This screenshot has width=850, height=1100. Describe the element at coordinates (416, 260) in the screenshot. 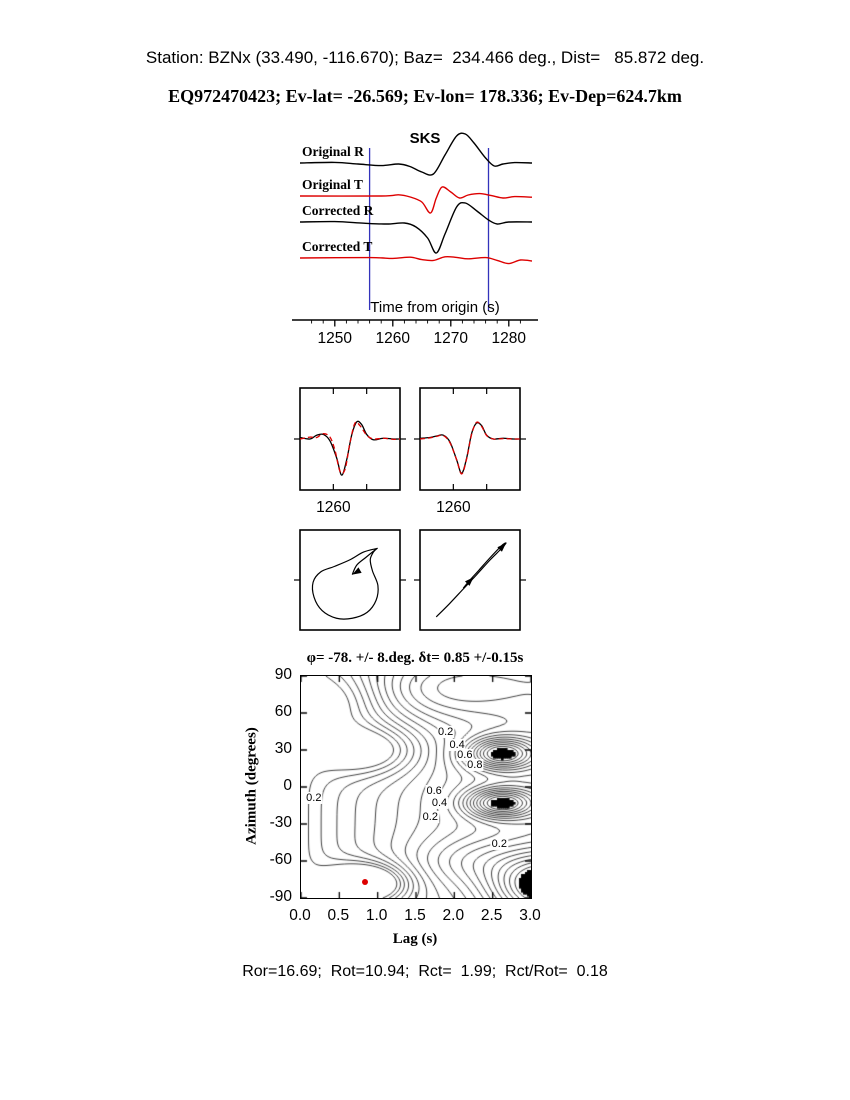

I see `trace-corrected-t` at that location.